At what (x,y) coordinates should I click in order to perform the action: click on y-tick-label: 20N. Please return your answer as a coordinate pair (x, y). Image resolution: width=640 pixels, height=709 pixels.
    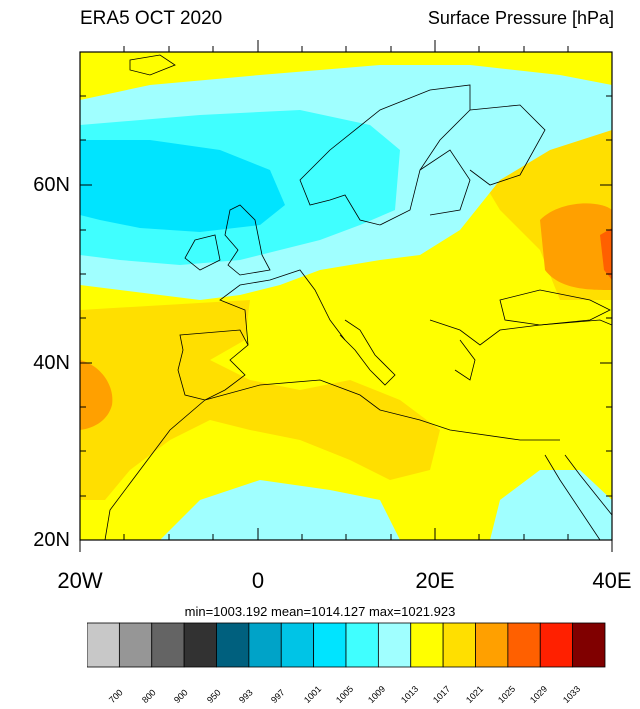
    Looking at the image, I should click on (51, 540).